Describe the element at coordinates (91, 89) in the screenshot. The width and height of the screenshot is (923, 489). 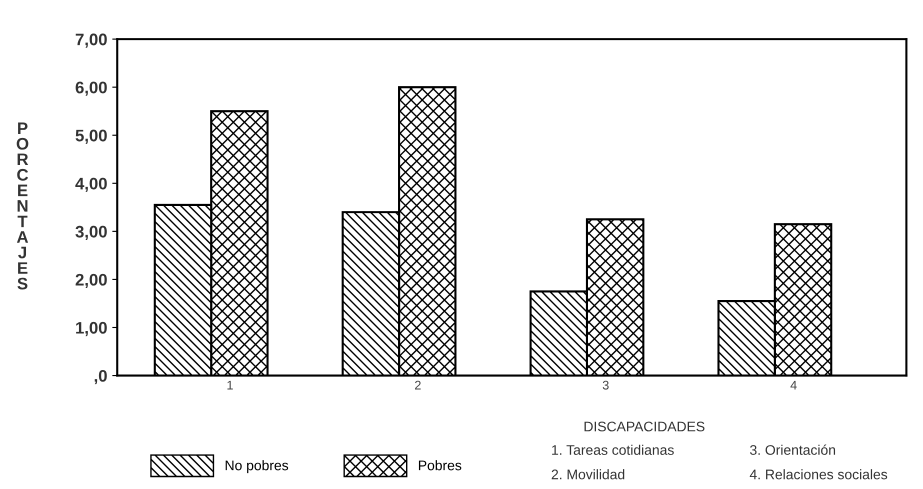
I see `y-tick-label: 6,00` at that location.